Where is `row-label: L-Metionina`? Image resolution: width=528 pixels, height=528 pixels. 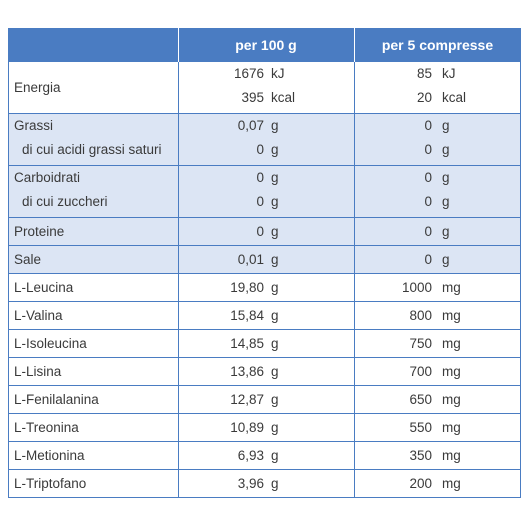 row-label: L-Metionina is located at coordinates (49, 455).